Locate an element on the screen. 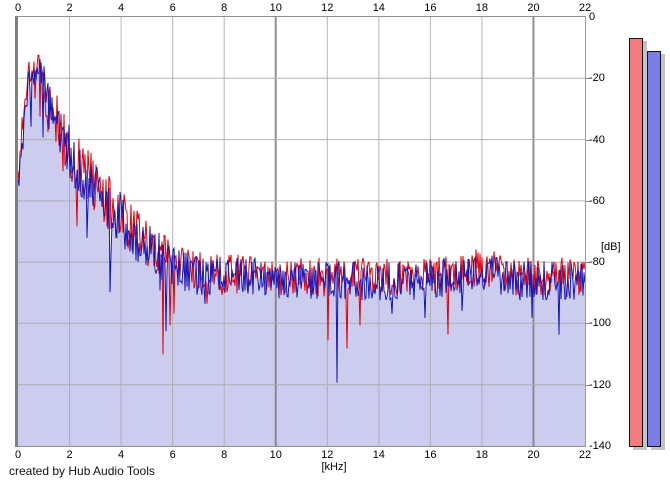 The height and width of the screenshot is (486, 670). x-tick-label-bottom: 16 is located at coordinates (430, 455).